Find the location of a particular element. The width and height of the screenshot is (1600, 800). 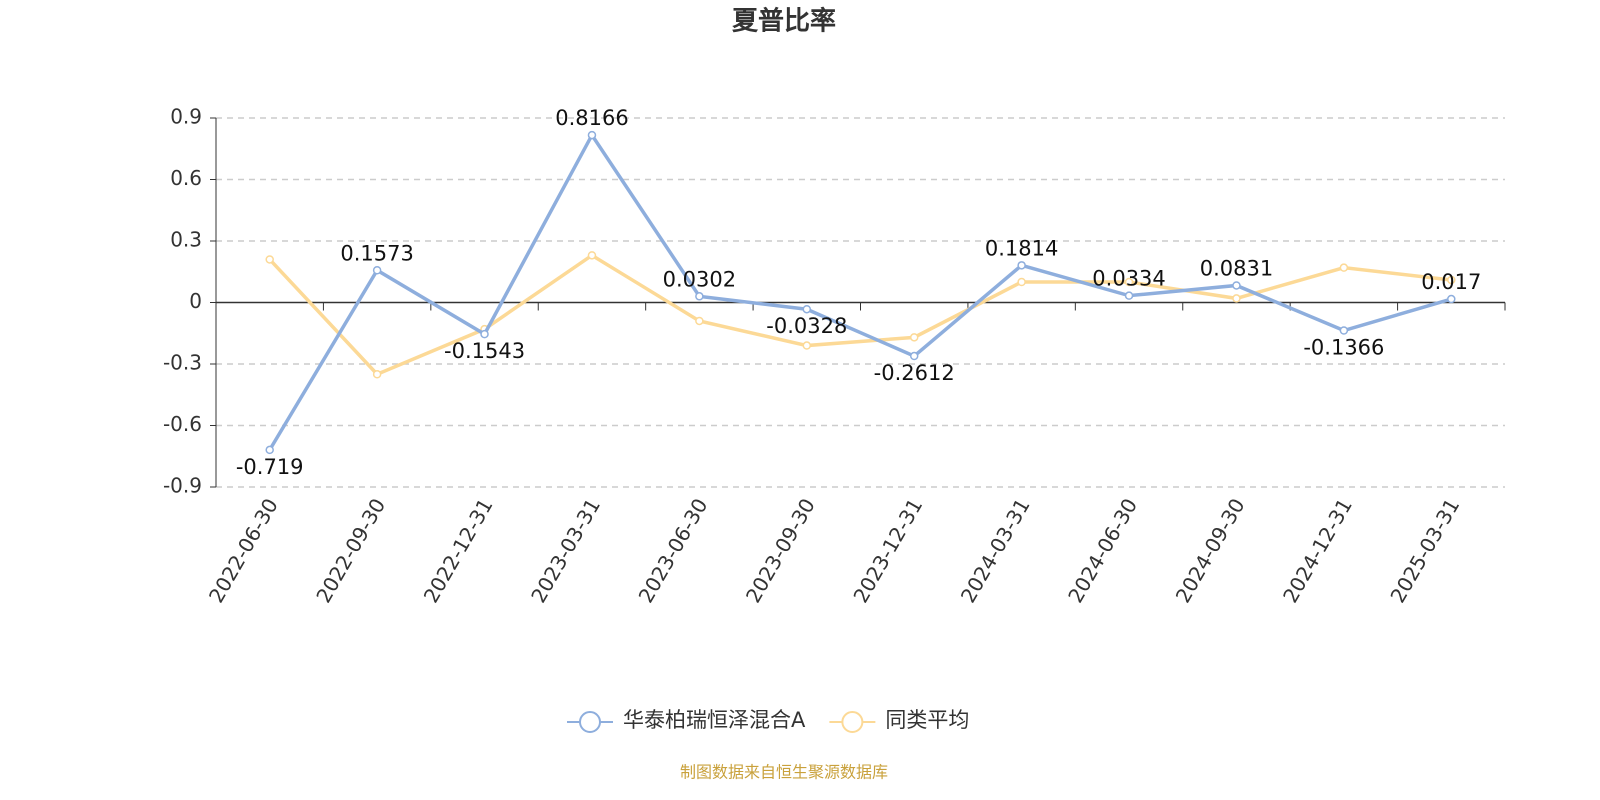

data-label: 0.017 is located at coordinates (1451, 282).